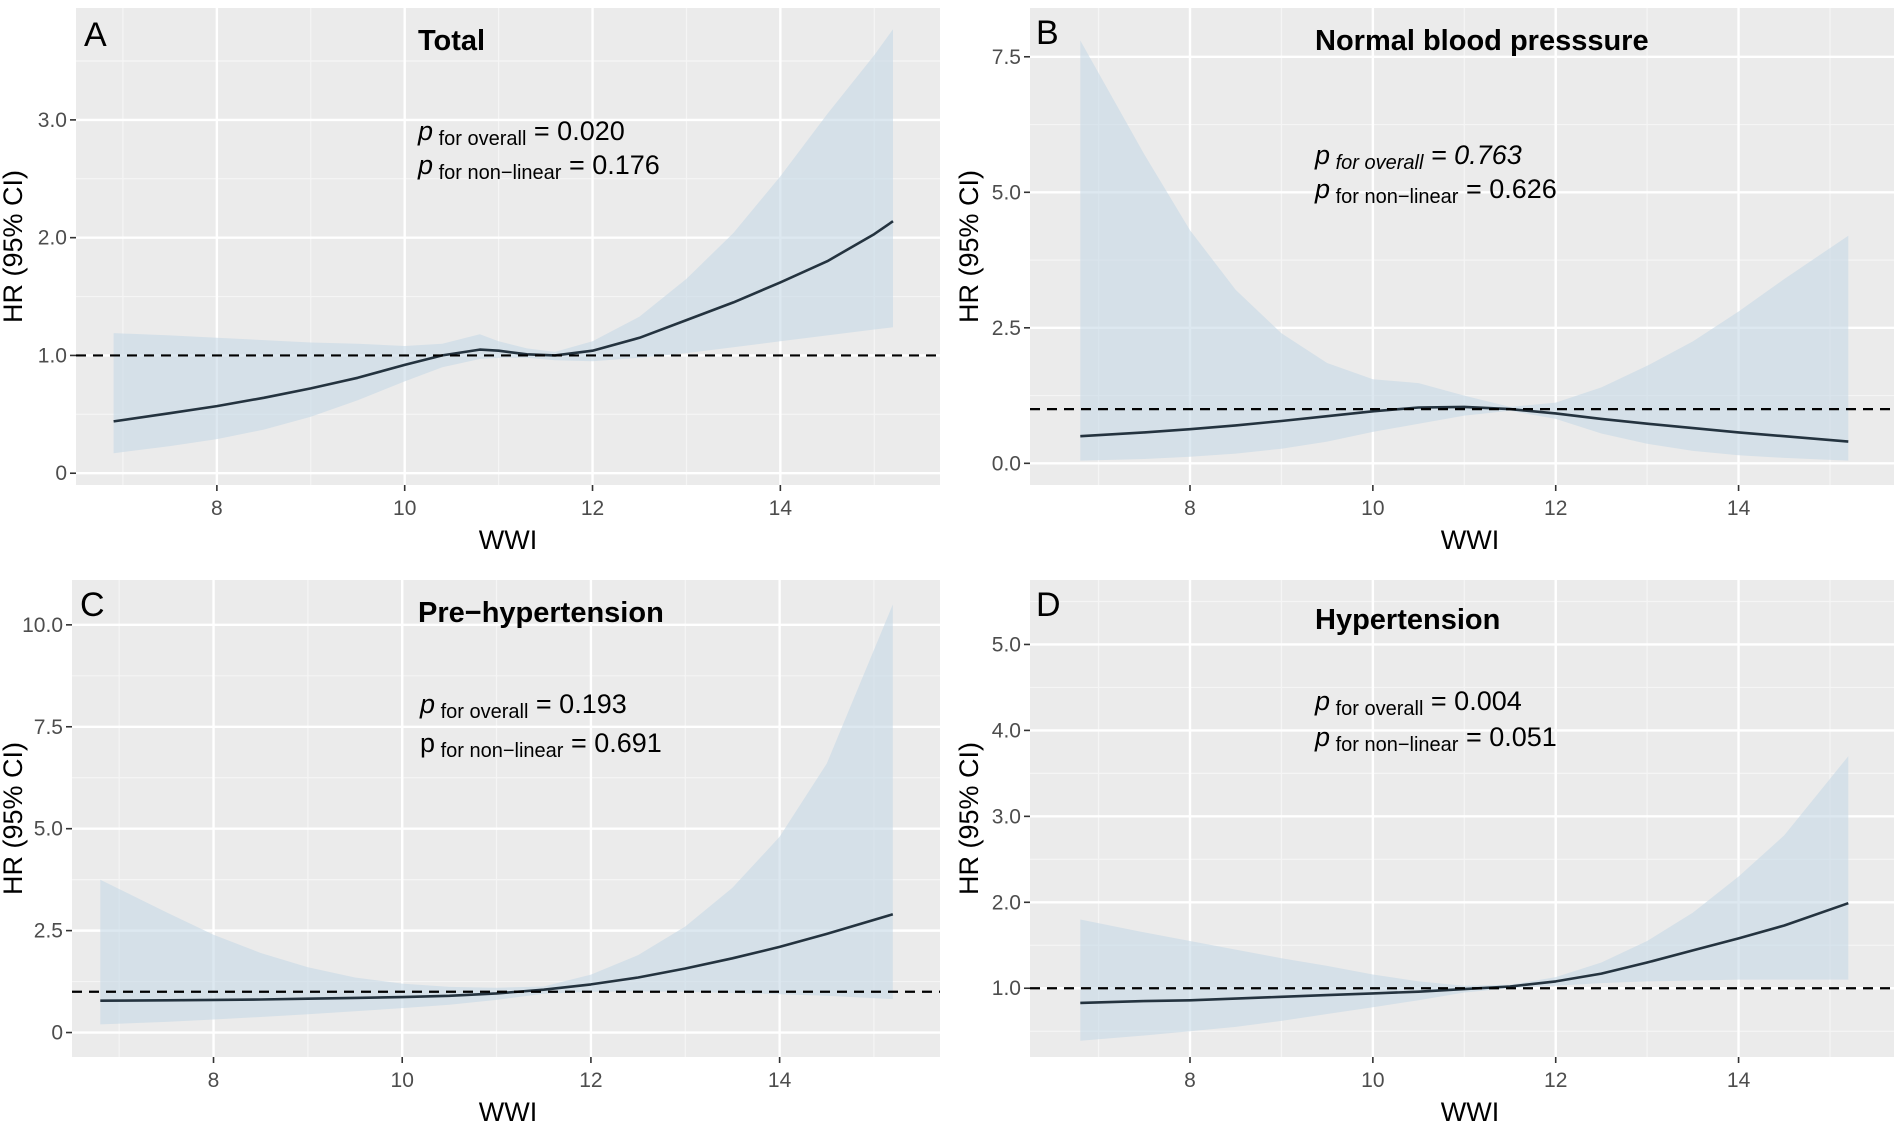  What do you see at coordinates (1407, 620) in the screenshot?
I see `panel-title-d: Hypertension` at bounding box center [1407, 620].